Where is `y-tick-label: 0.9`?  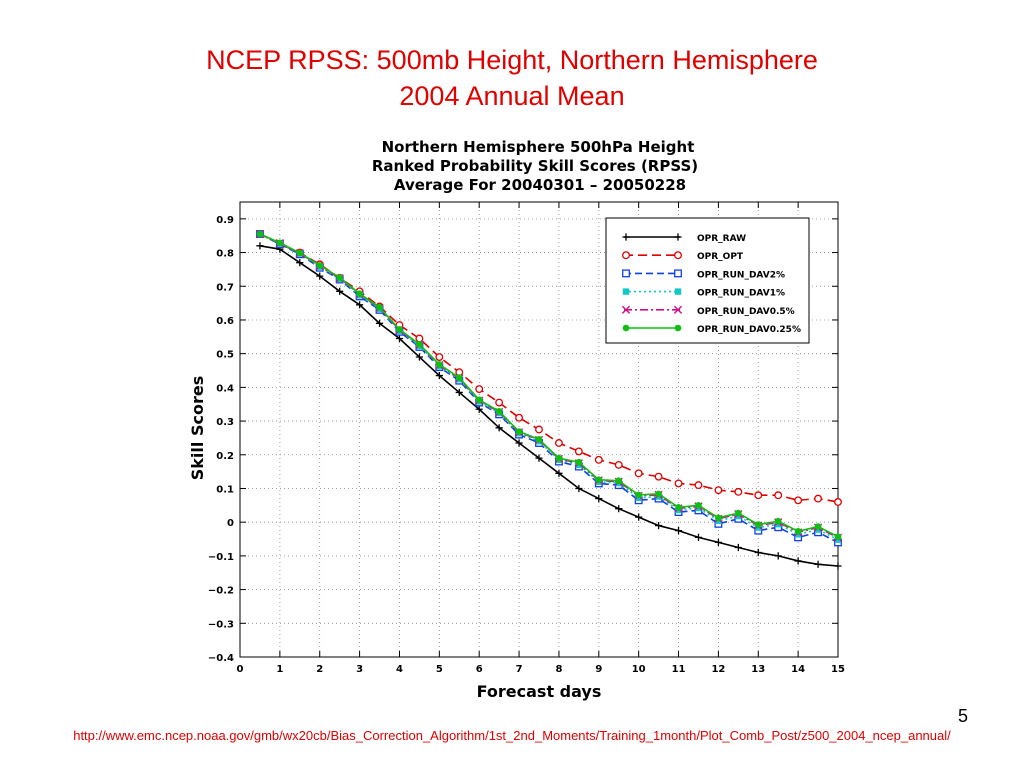
y-tick-label: 0.9 is located at coordinates (225, 220).